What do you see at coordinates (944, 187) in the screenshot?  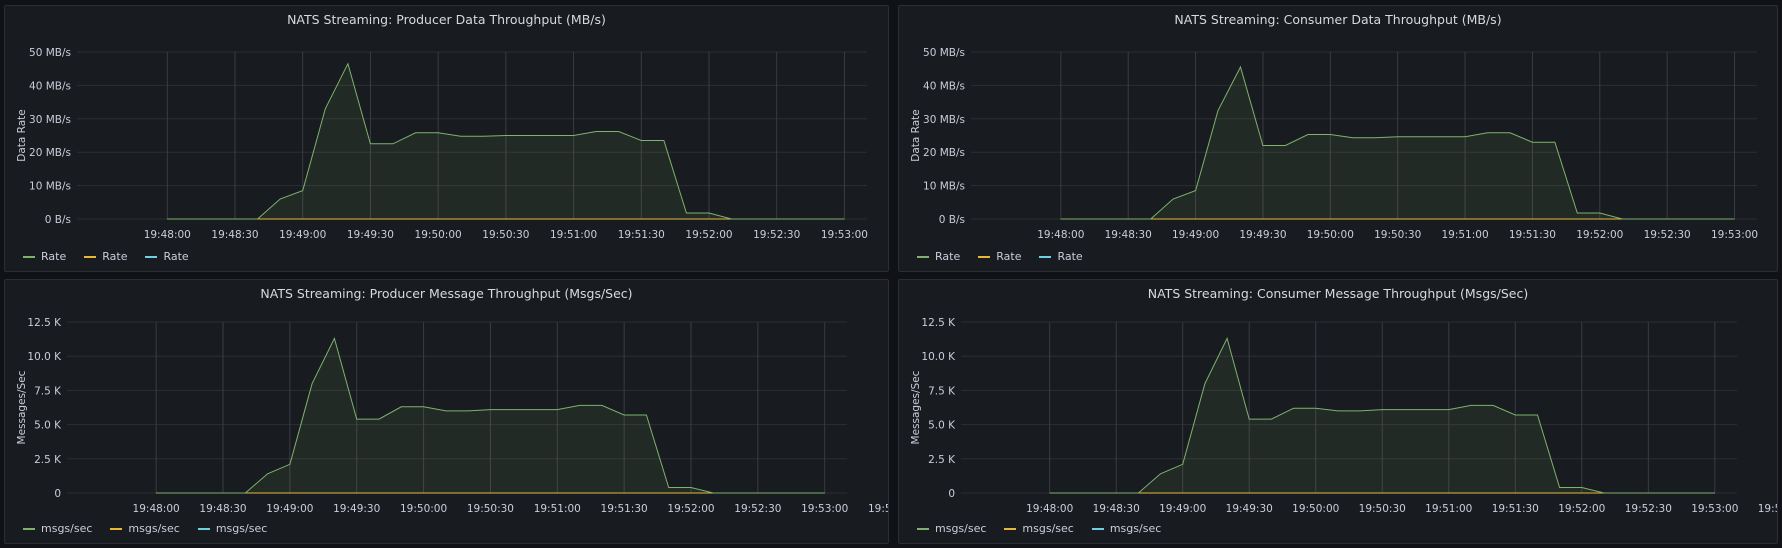 I see `y-tick-label: 10 MB/s` at bounding box center [944, 187].